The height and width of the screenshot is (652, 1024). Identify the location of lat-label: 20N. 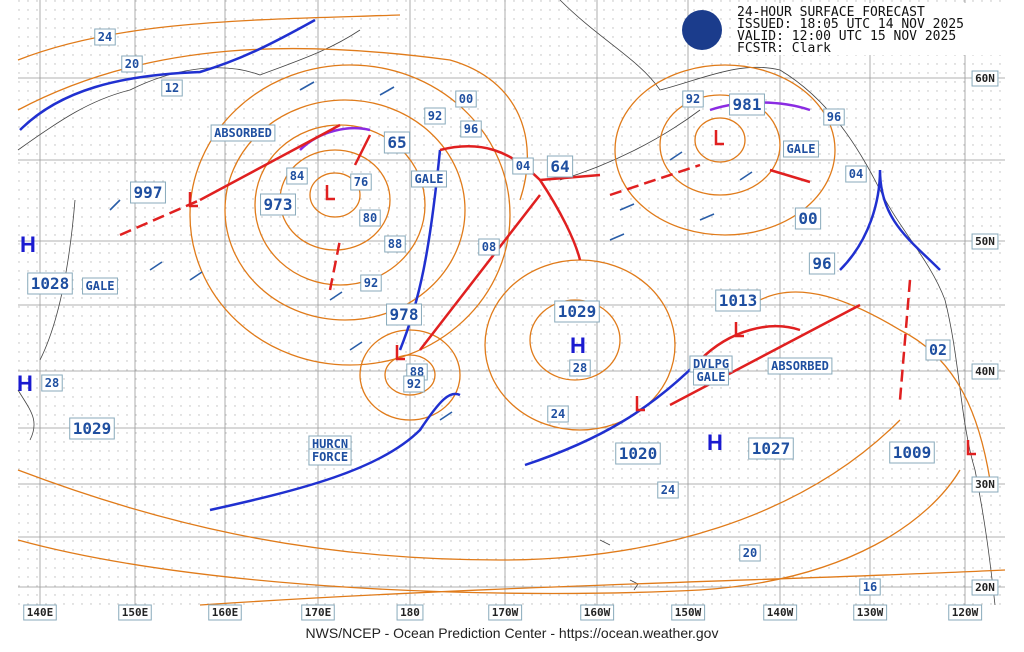
(985, 587).